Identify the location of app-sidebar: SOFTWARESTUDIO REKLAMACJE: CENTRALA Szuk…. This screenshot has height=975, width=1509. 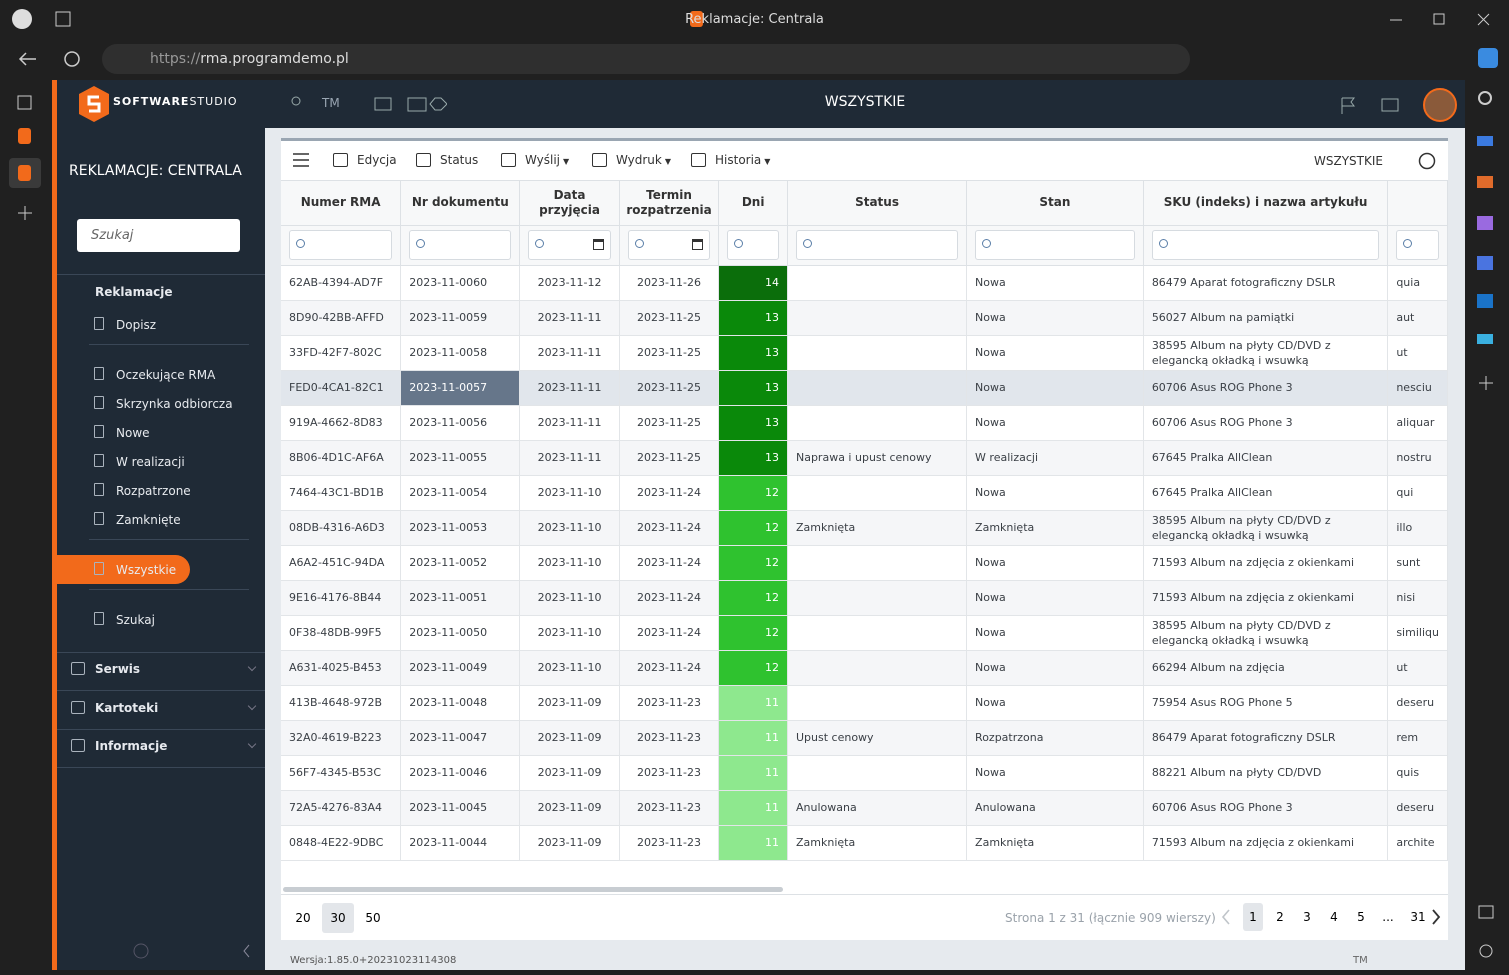
(158, 525).